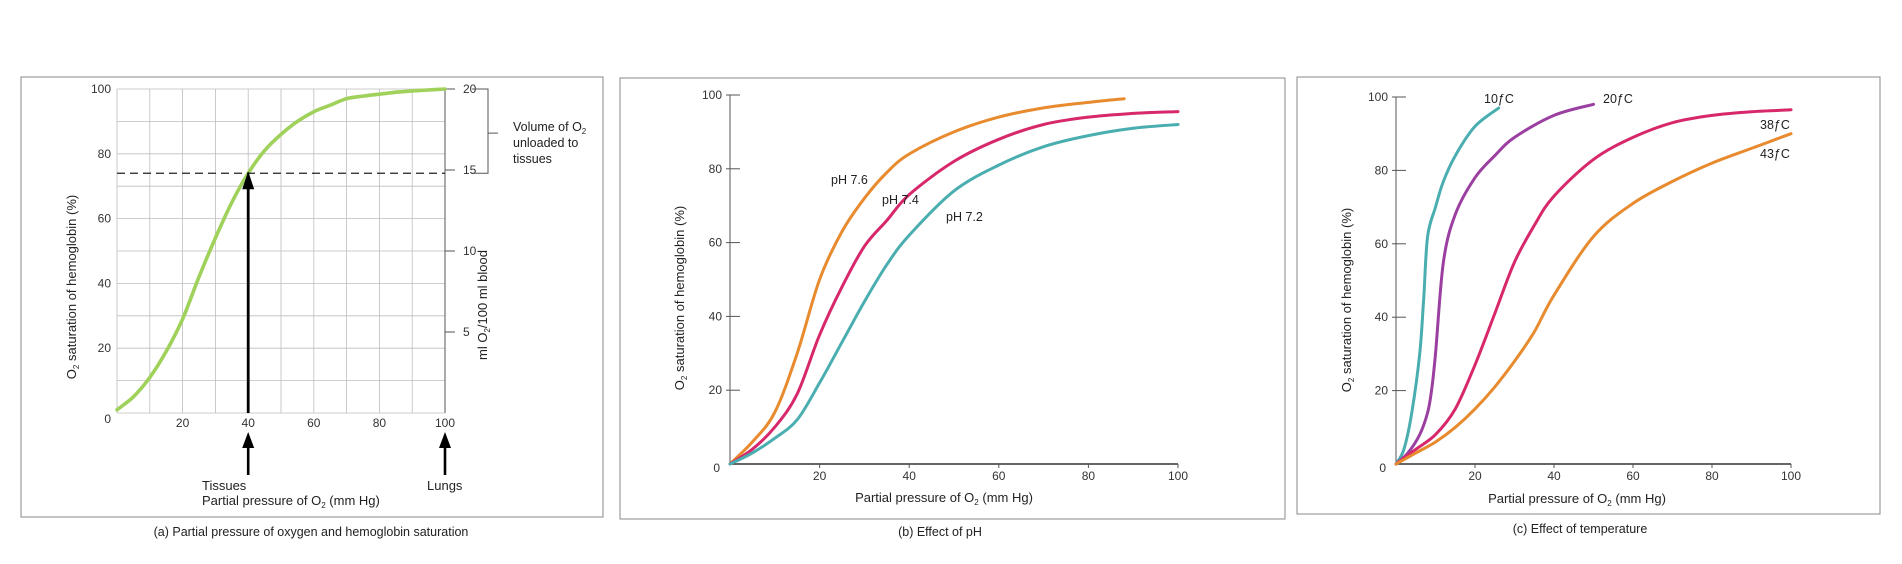  Describe the element at coordinates (1178, 476) in the screenshot. I see `panel-b-x-tick-label: 100` at that location.